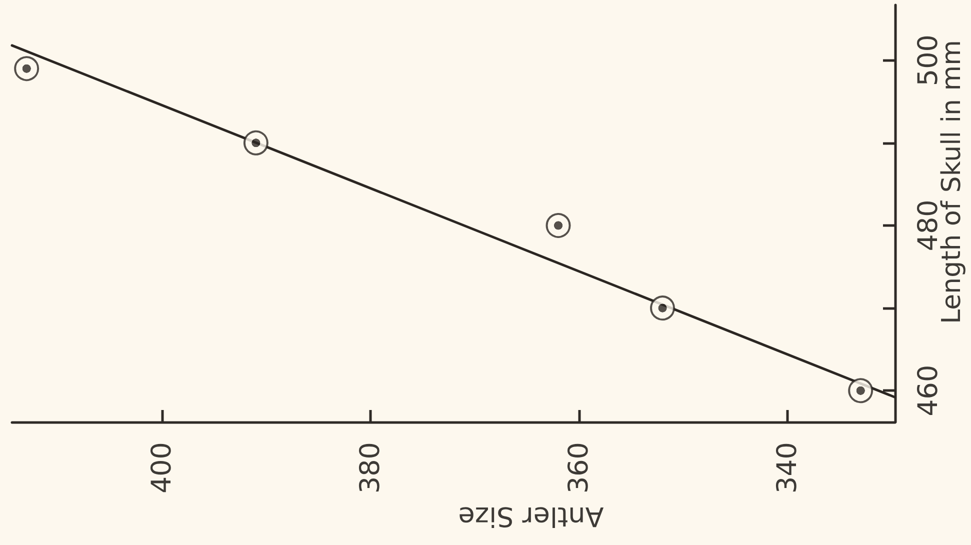 The image size is (971, 545). What do you see at coordinates (928, 60) in the screenshot?
I see `y-tick-label: 500` at bounding box center [928, 60].